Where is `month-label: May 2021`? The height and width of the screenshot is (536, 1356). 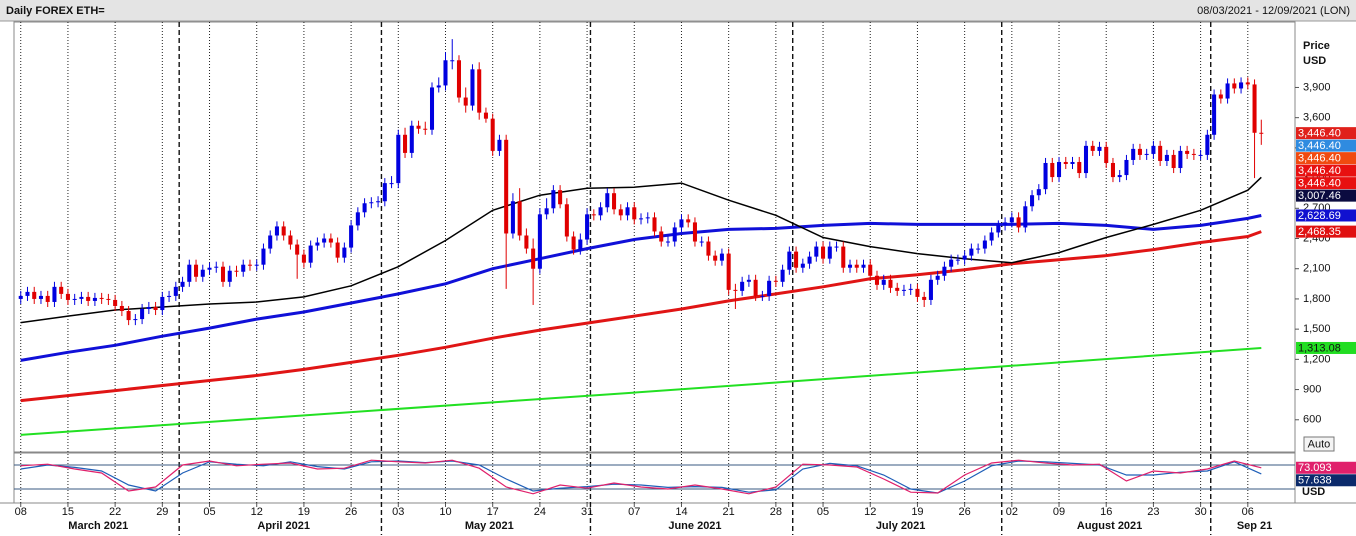 month-label: May 2021 is located at coordinates (489, 526).